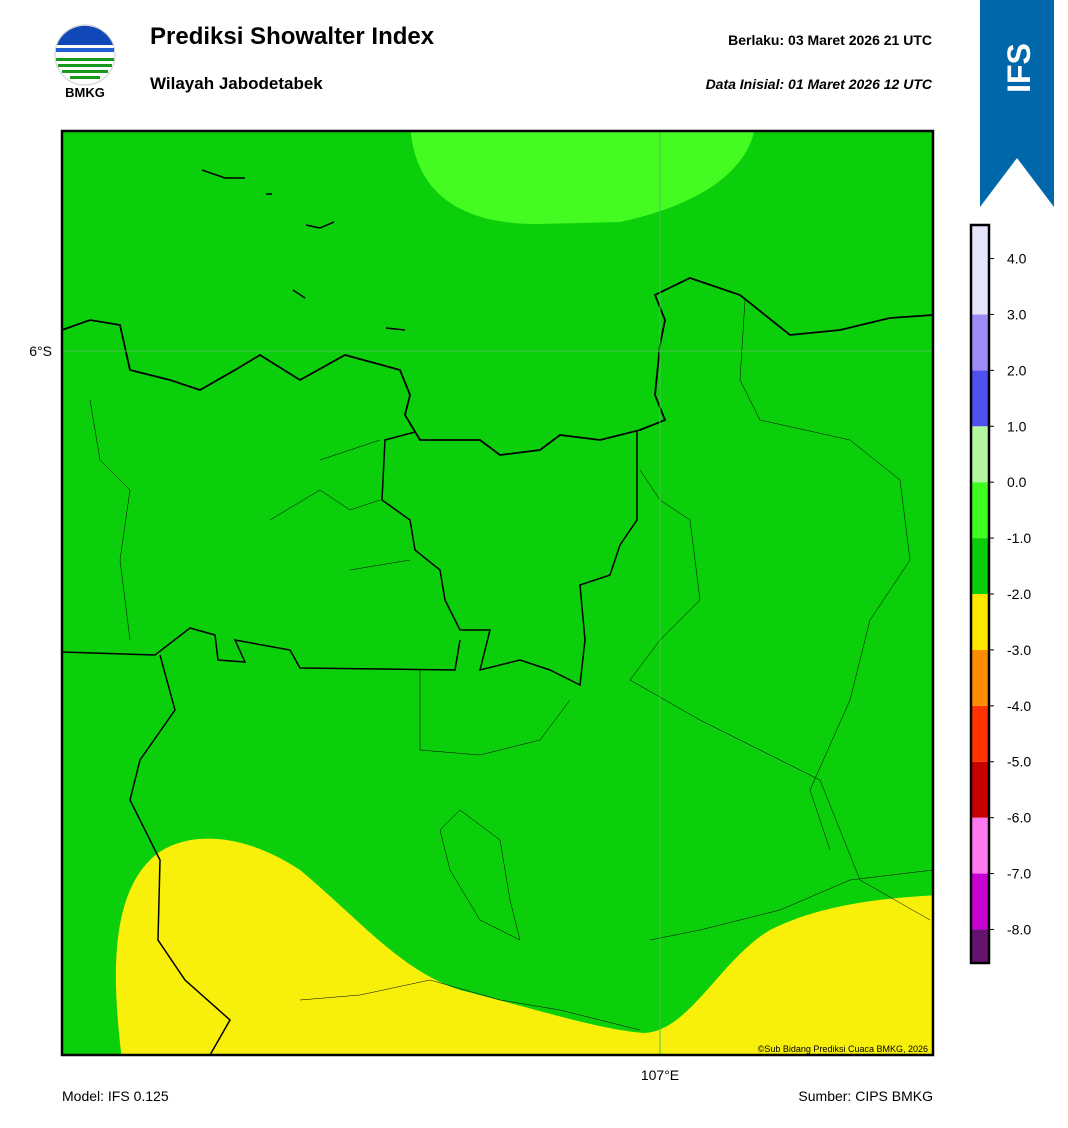  I want to click on banner-text: IFS, so click(1019, 68).